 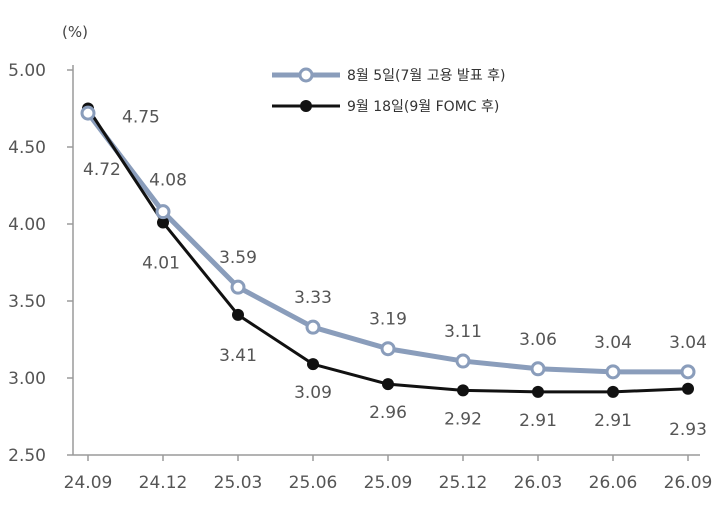 I want to click on data-label-aug5: 3.06, so click(x=538, y=340).